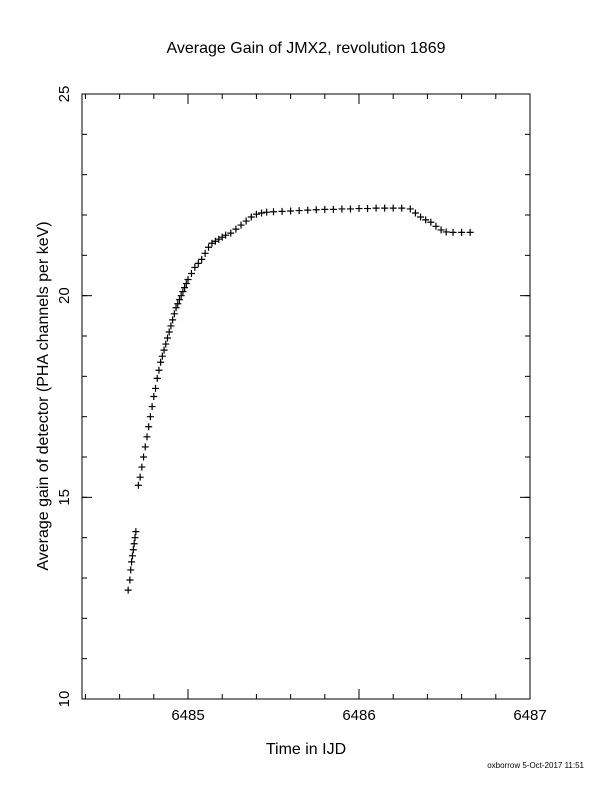 Image resolution: width=612 pixels, height=792 pixels. What do you see at coordinates (306, 749) in the screenshot?
I see `x-axis-label: Time in IJD` at bounding box center [306, 749].